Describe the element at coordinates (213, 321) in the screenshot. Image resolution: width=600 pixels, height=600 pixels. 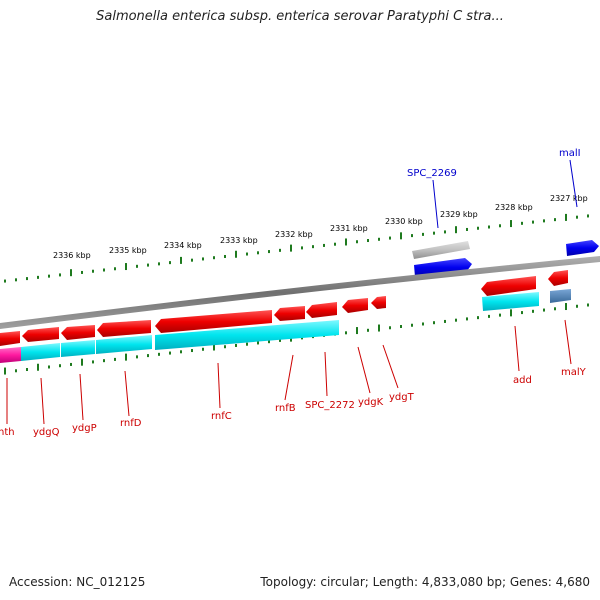
I see `gene-feature-rnfc` at that location.